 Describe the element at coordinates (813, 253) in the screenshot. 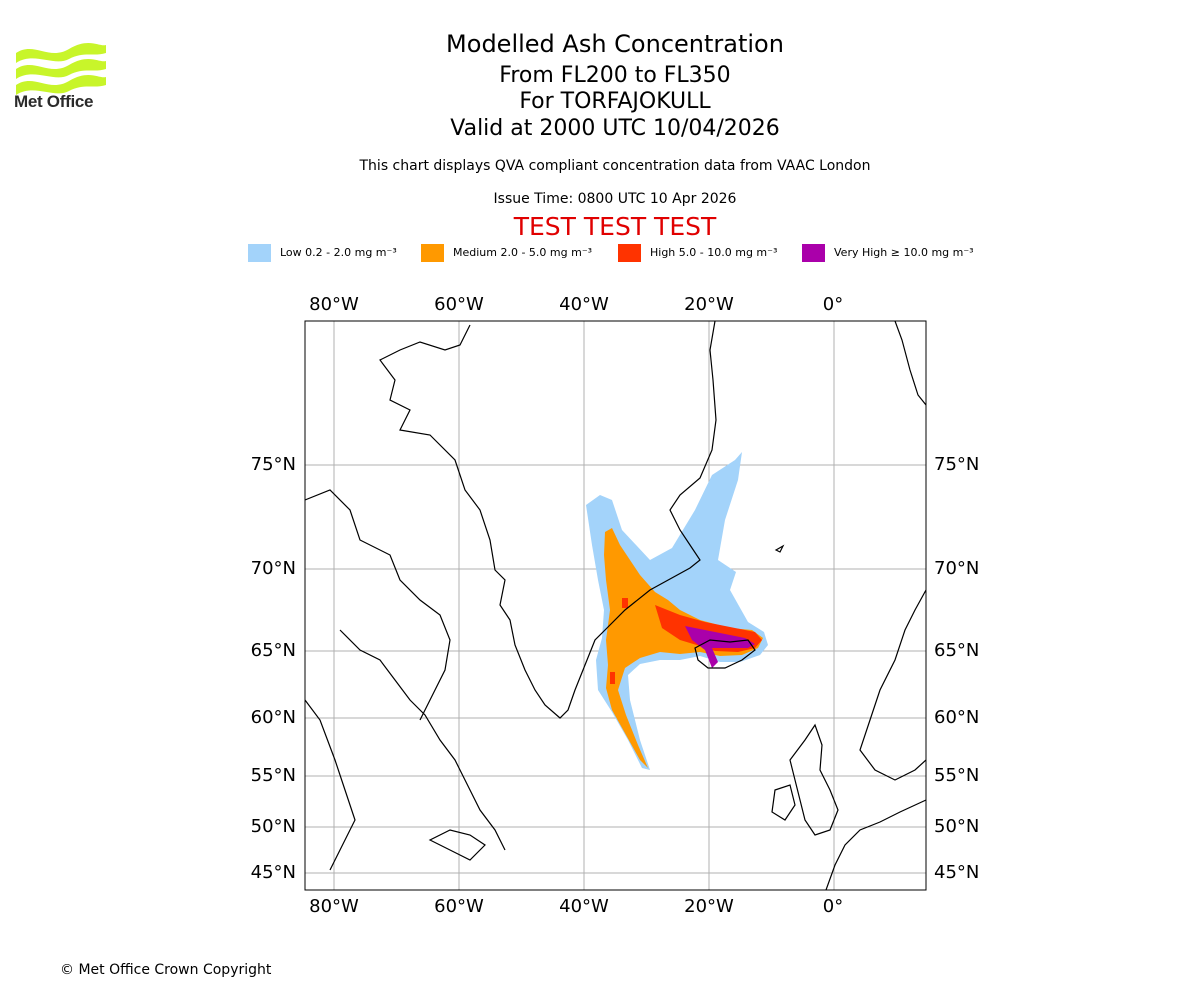

I see `legend-swatch-very-high` at that location.